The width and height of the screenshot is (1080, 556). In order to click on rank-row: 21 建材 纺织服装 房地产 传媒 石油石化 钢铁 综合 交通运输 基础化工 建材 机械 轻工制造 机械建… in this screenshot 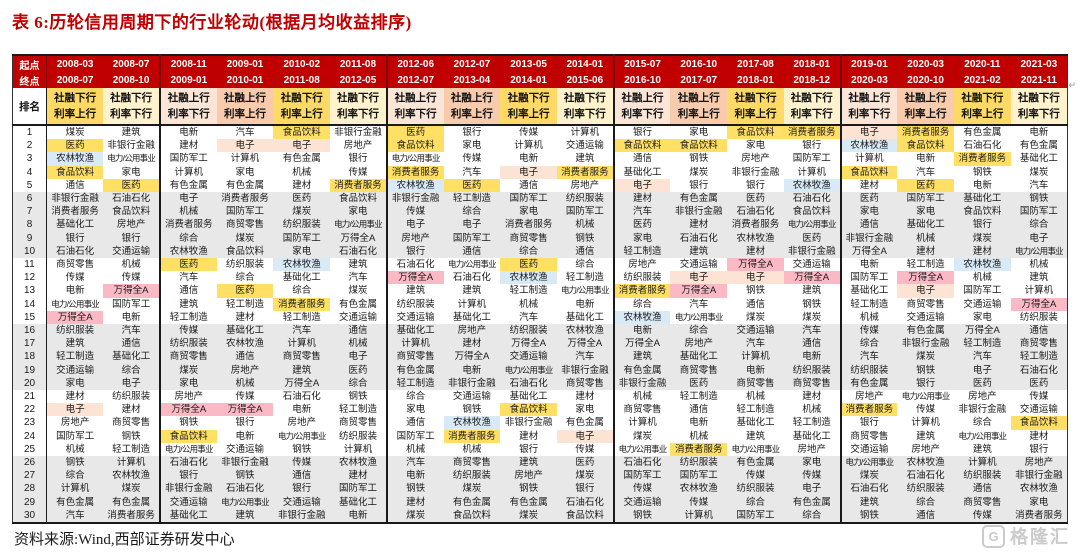, I will do `click(540, 397)`.